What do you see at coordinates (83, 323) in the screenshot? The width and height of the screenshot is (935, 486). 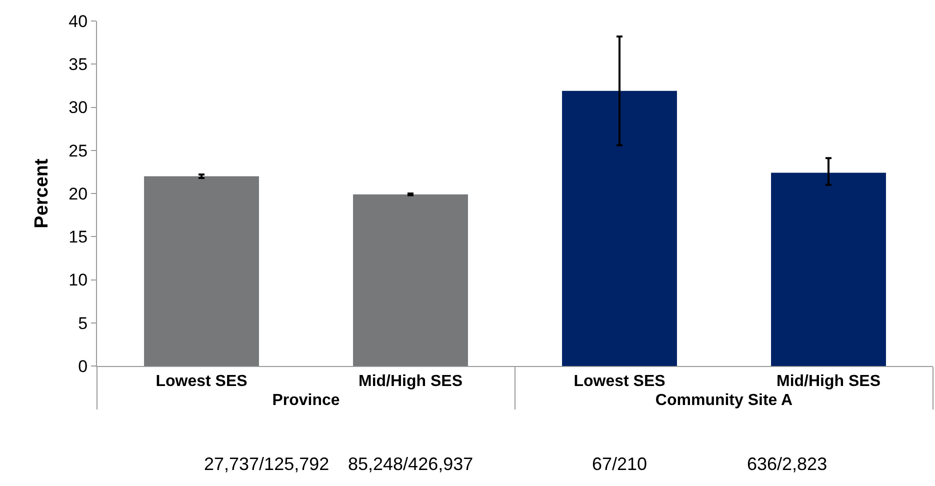 I see `y-tick-label: 5` at bounding box center [83, 323].